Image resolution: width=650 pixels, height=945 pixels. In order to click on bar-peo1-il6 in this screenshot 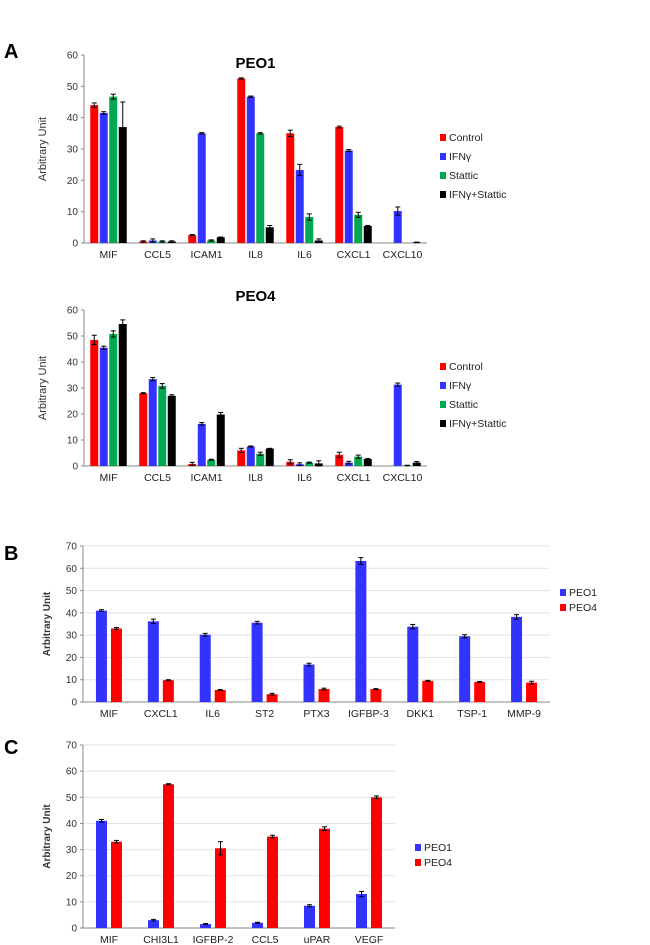, I will do `click(205, 668)`.